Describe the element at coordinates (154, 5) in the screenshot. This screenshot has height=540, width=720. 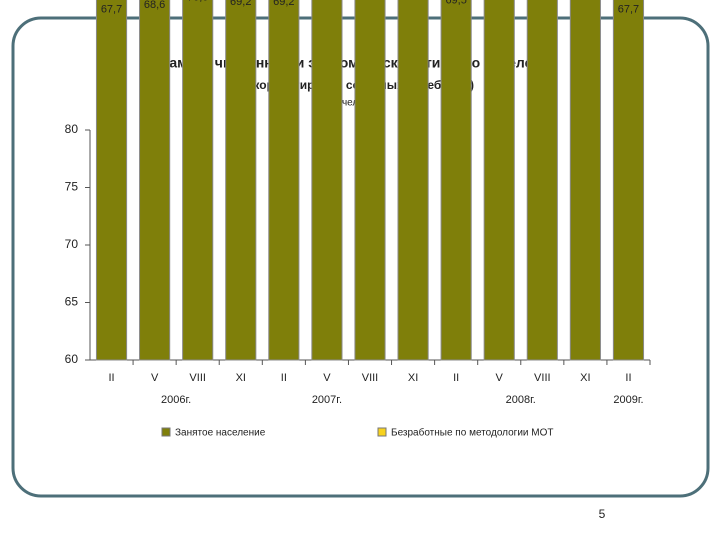
I see `value-label: 68,6` at that location.